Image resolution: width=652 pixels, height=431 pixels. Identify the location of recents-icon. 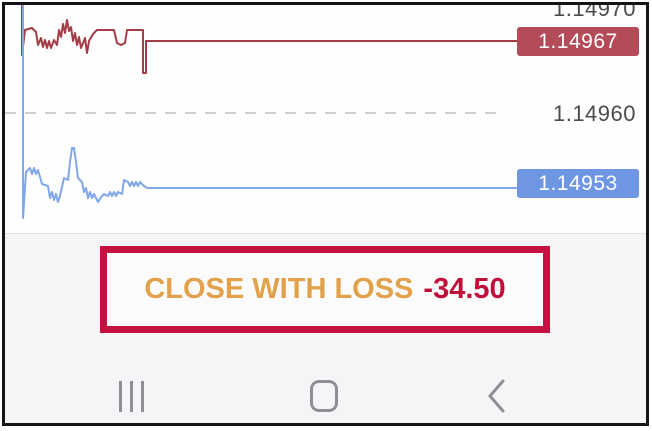
(131, 396).